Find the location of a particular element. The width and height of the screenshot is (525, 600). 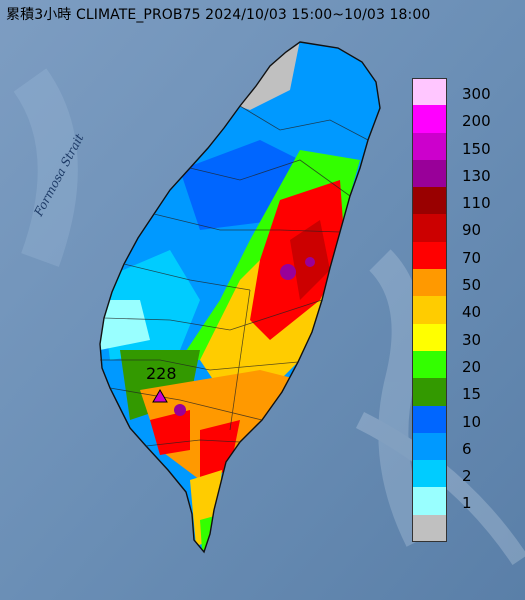

legend-row: 300 is located at coordinates (462, 92).